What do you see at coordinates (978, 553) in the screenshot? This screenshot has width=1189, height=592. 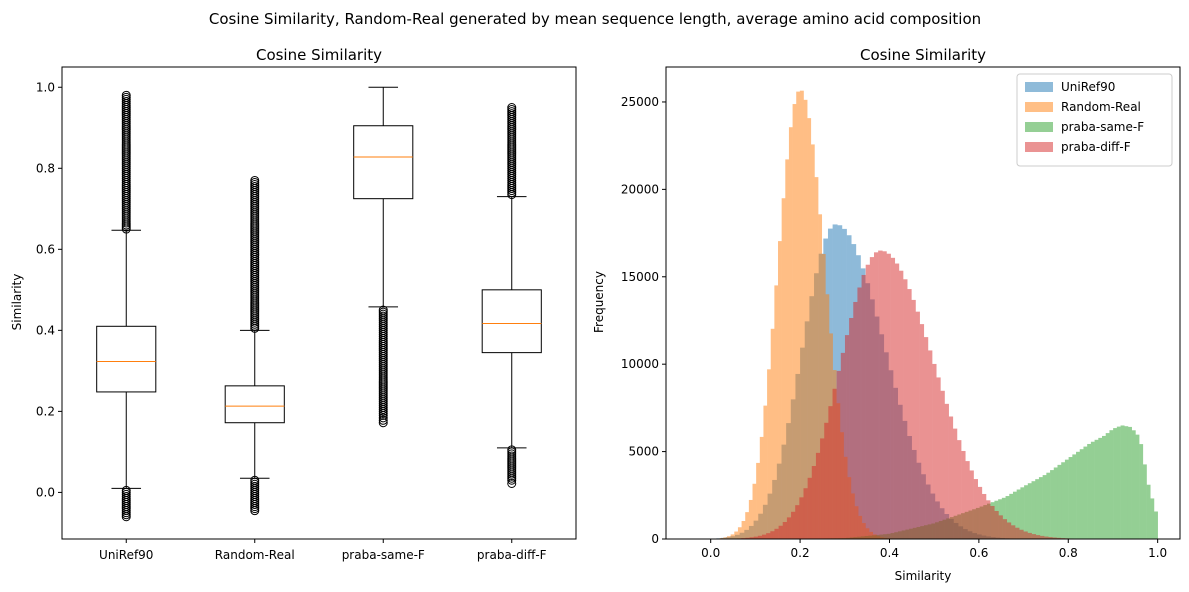 I see `hist-xtick-label: 0.6` at bounding box center [978, 553].